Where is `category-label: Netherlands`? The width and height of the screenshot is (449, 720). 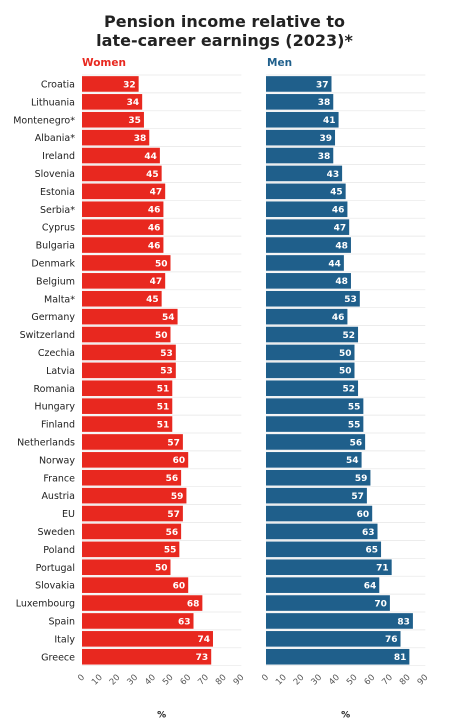
category-label: Netherlands is located at coordinates (46, 442).